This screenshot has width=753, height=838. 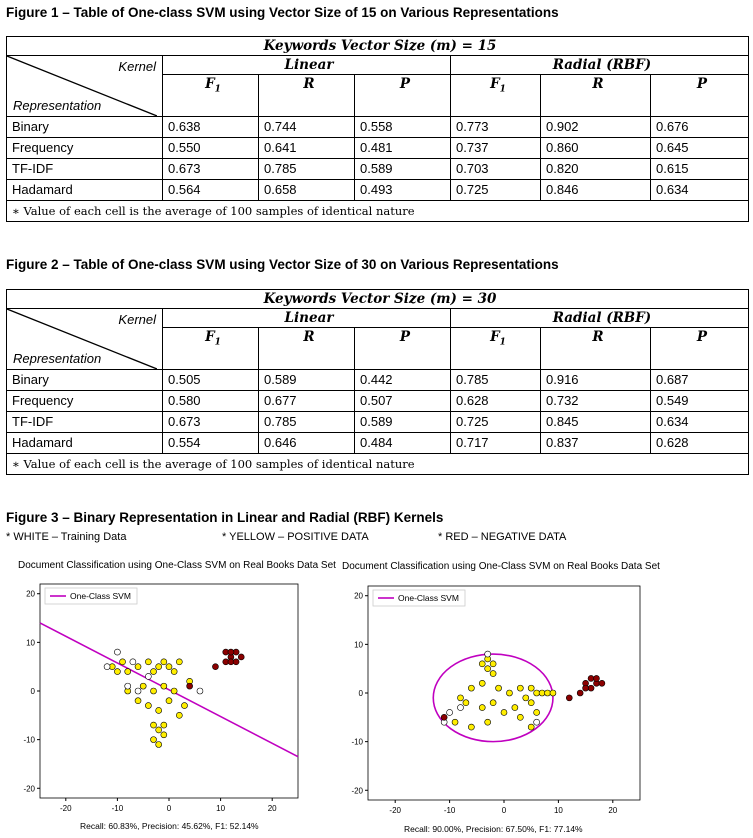 I want to click on cell: 0.641, so click(x=306, y=148).